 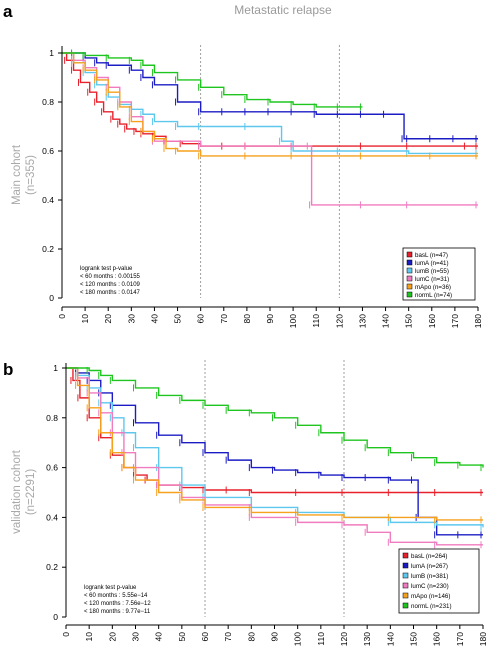 I want to click on x-tick-label-a-13: 130, so click(x=362, y=321).